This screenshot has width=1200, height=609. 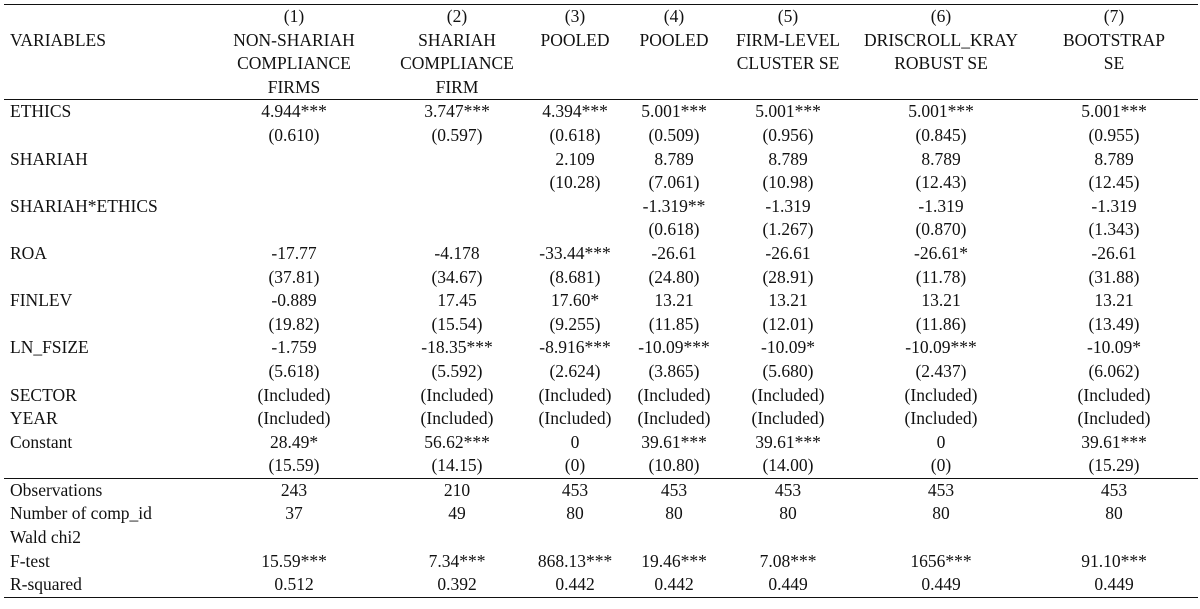 What do you see at coordinates (941, 134) in the screenshot?
I see `table-cell: (0.845)` at bounding box center [941, 134].